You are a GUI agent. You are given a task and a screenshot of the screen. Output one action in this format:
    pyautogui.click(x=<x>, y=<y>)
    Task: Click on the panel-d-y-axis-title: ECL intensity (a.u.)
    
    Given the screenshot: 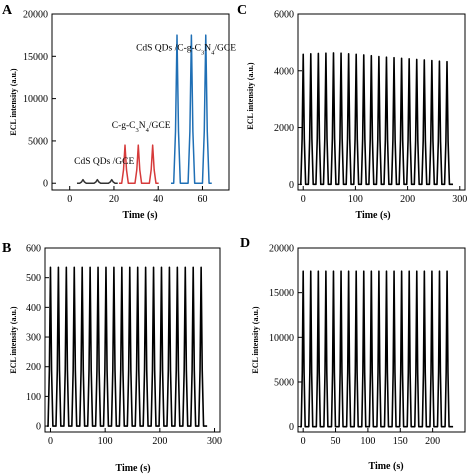 What is the action you would take?
    pyautogui.click(x=255, y=339)
    